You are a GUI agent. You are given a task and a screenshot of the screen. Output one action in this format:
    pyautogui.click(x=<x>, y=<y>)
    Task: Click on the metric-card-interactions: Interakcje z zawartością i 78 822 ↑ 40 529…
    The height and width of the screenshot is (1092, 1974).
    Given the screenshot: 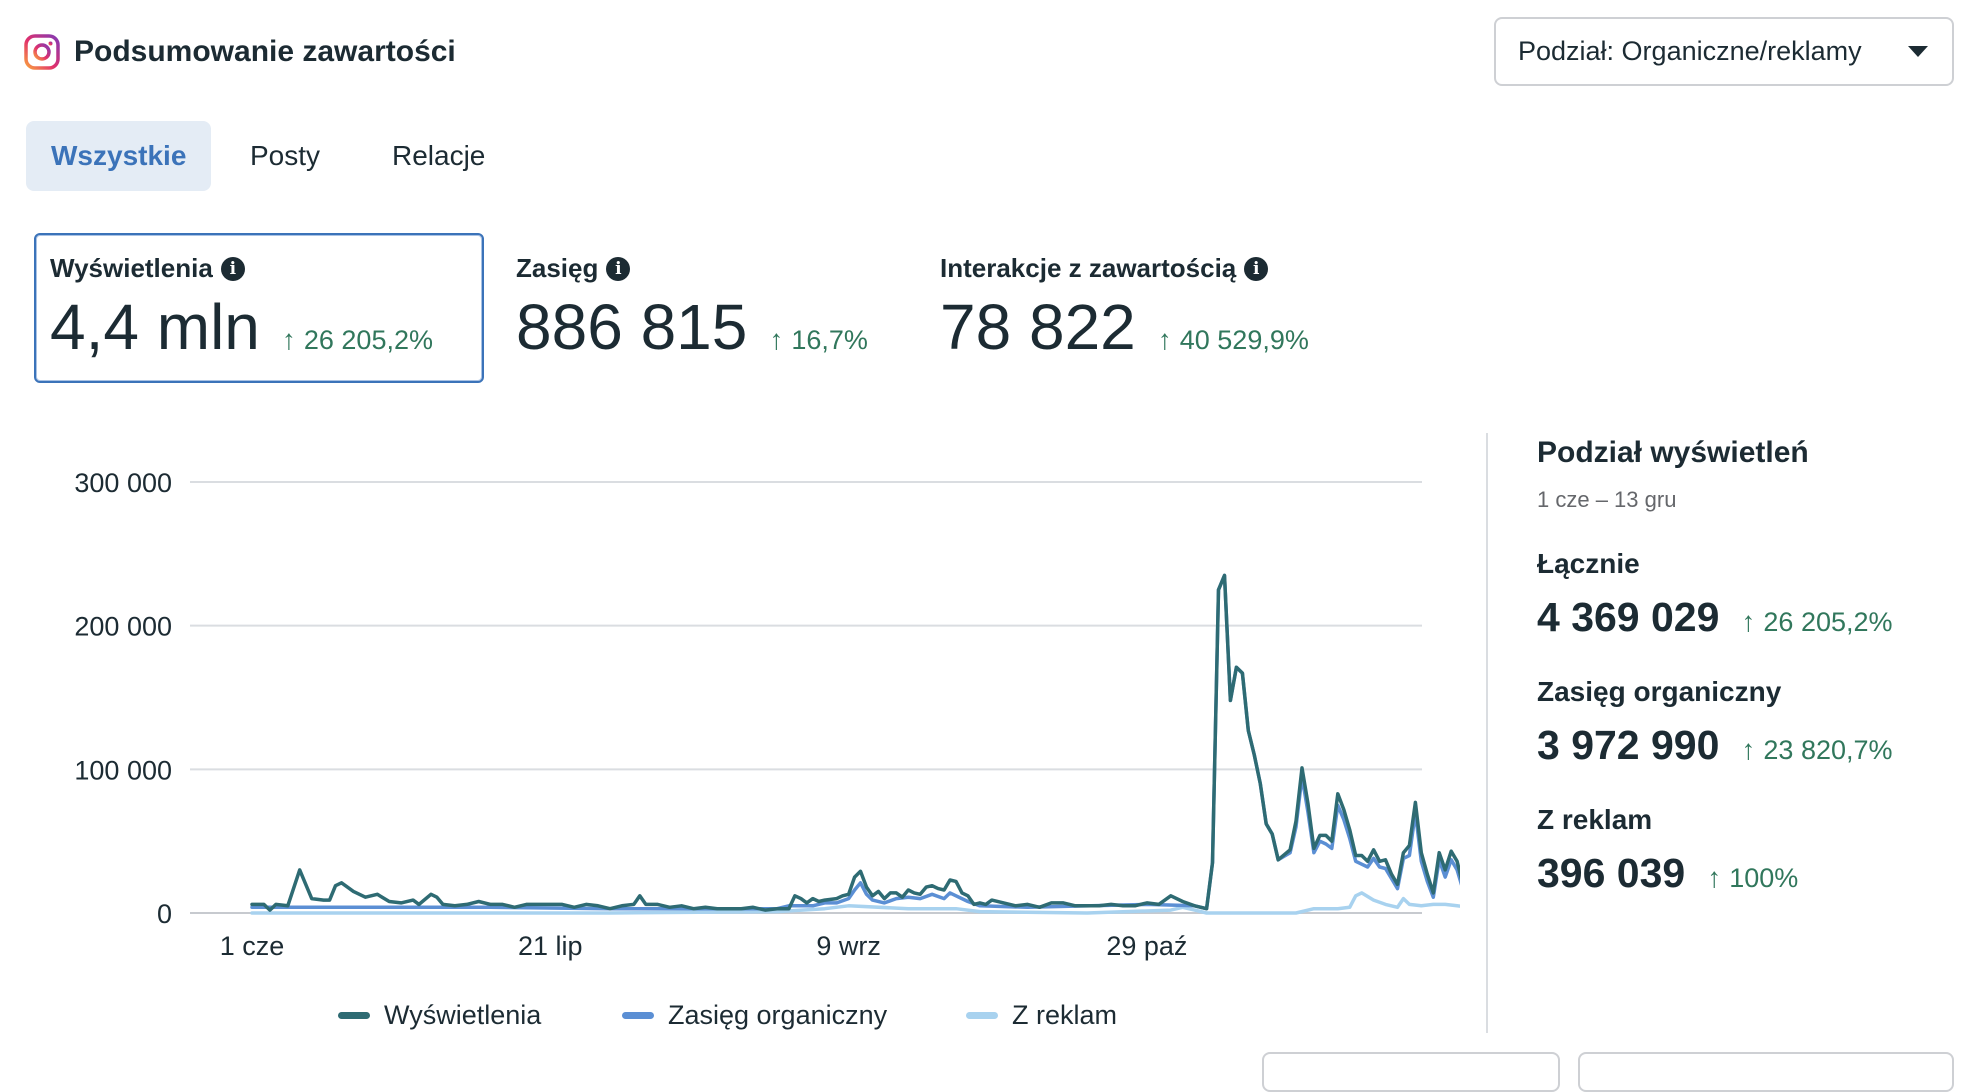 What is the action you would take?
    pyautogui.click(x=1176, y=308)
    